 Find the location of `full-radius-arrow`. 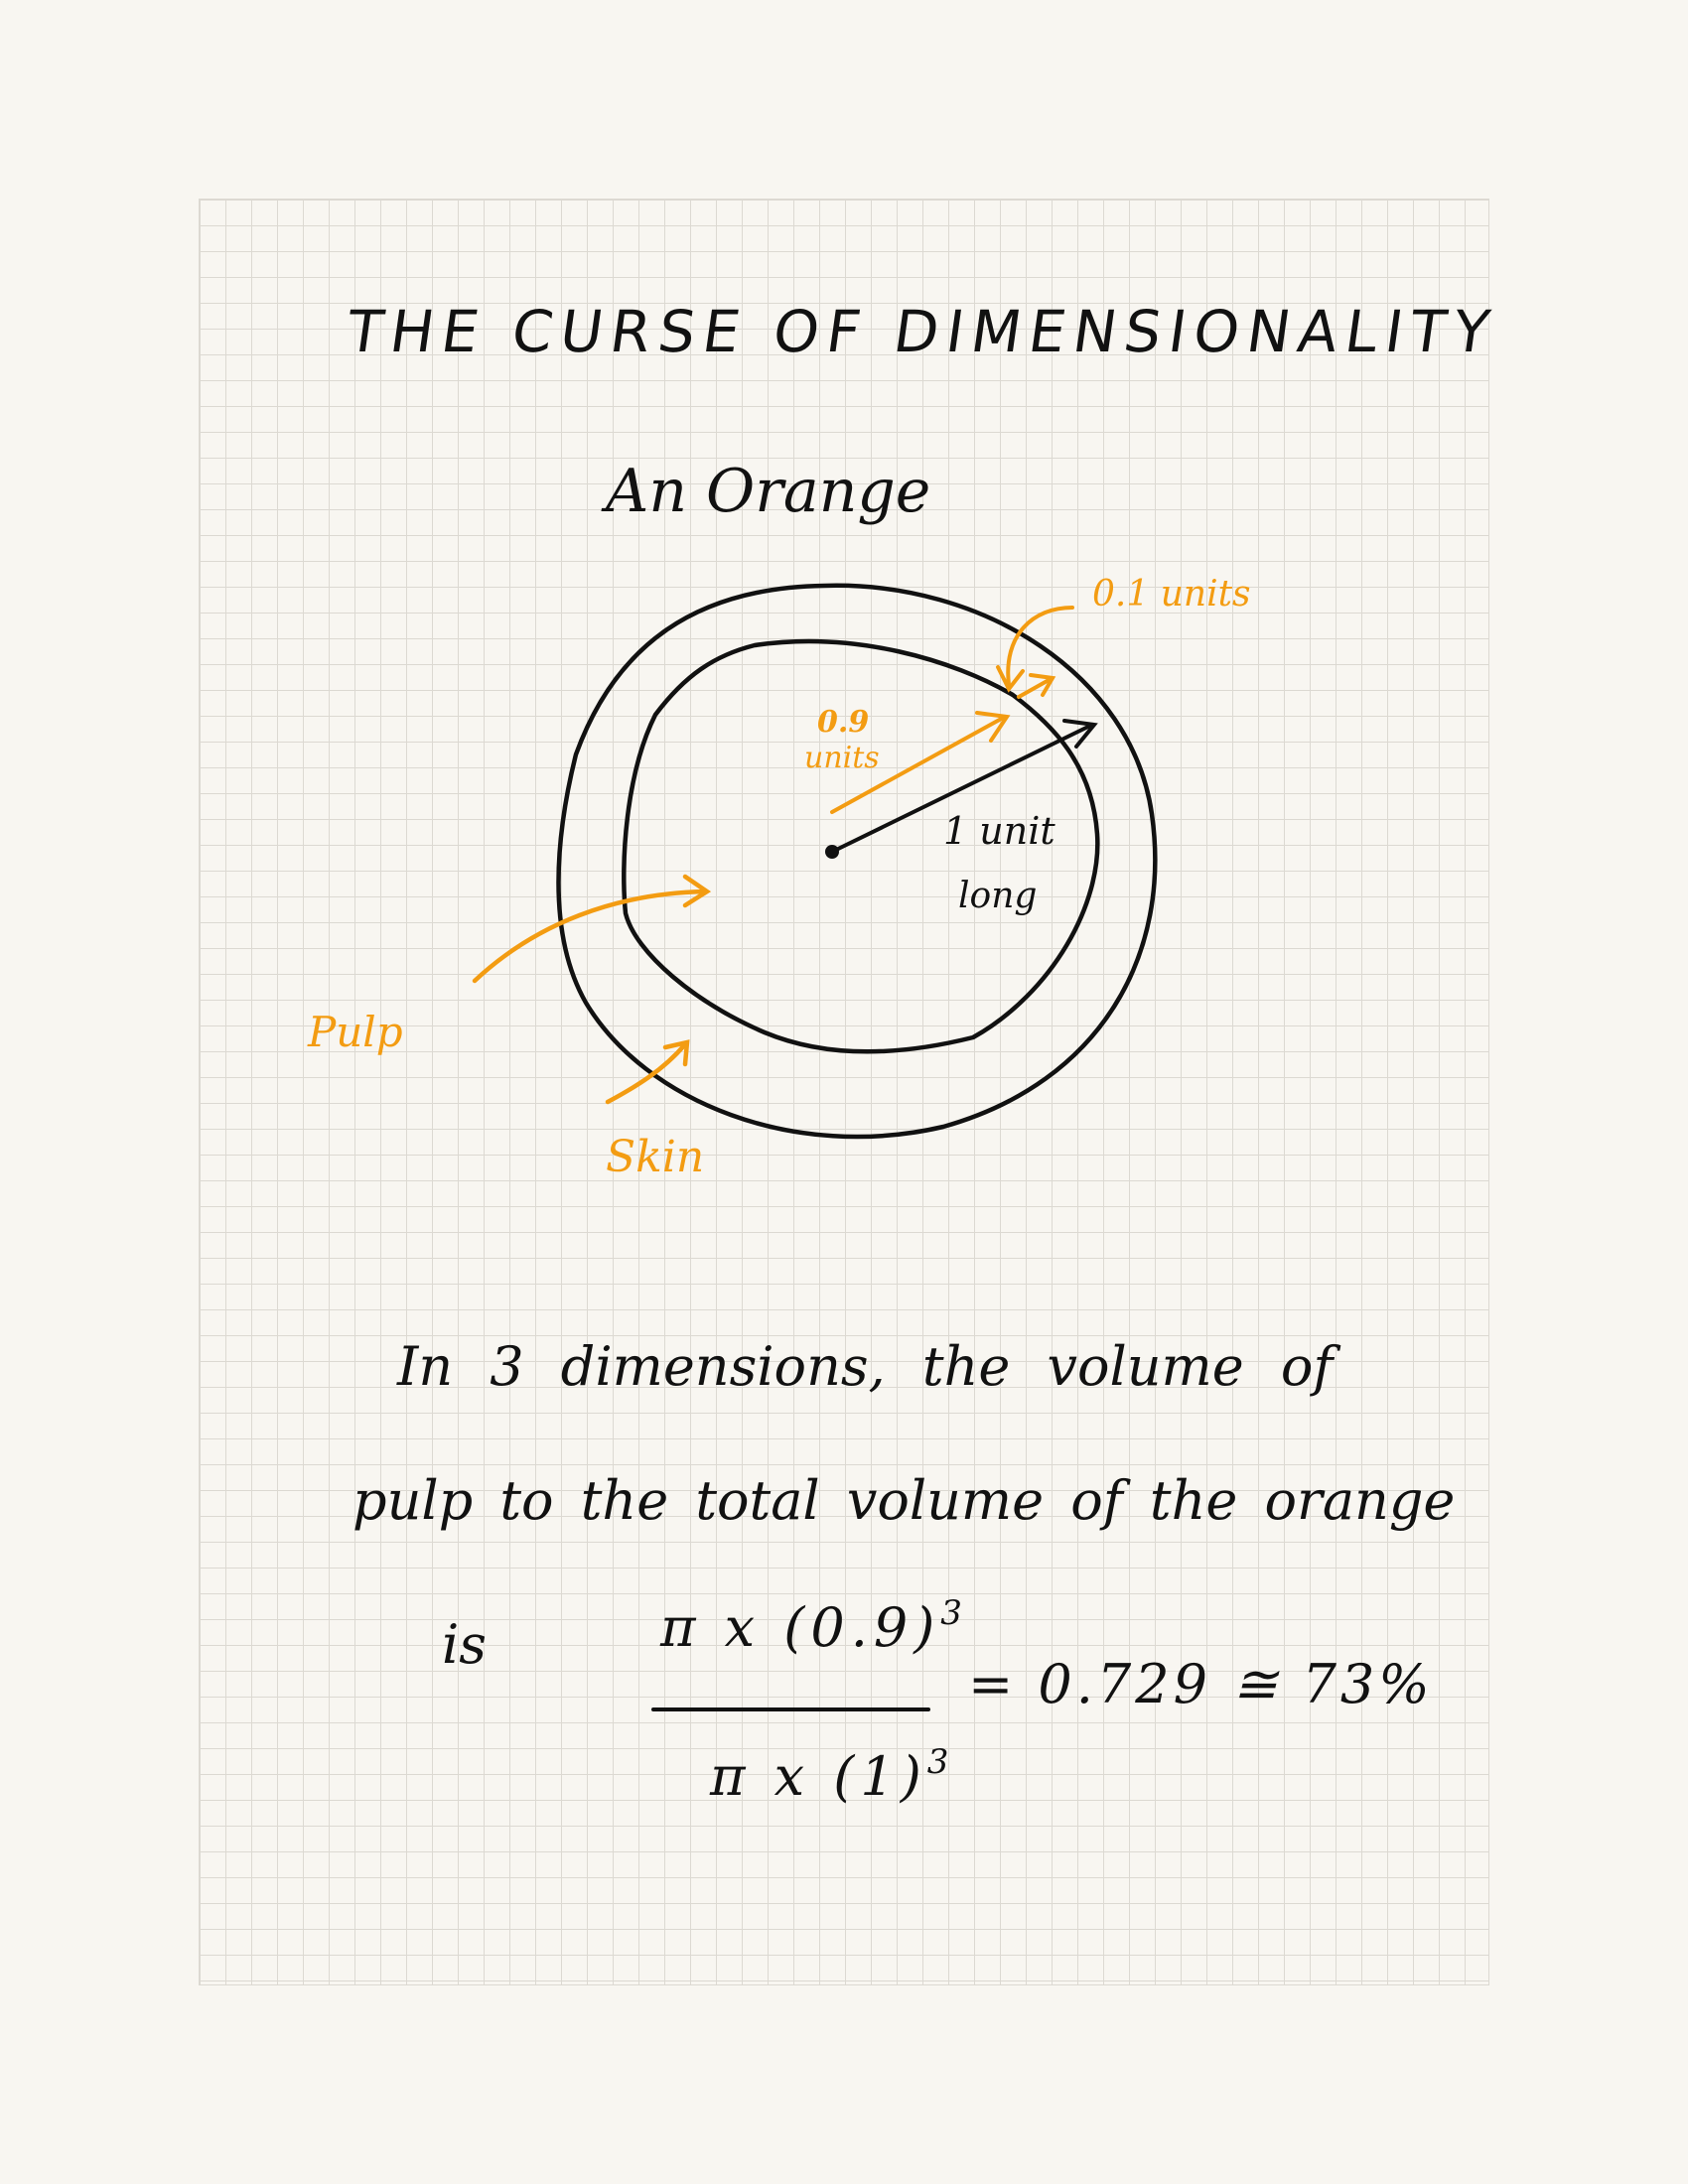

full-radius-arrow is located at coordinates (962, 788).